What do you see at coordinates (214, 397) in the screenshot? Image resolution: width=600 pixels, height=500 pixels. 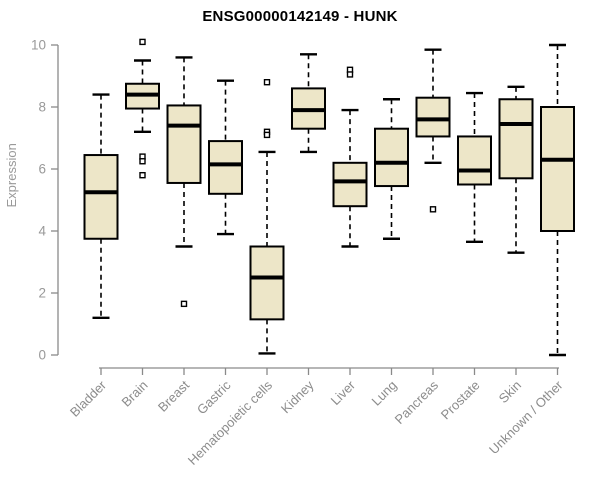 I see `x-category-label: Gastric` at bounding box center [214, 397].